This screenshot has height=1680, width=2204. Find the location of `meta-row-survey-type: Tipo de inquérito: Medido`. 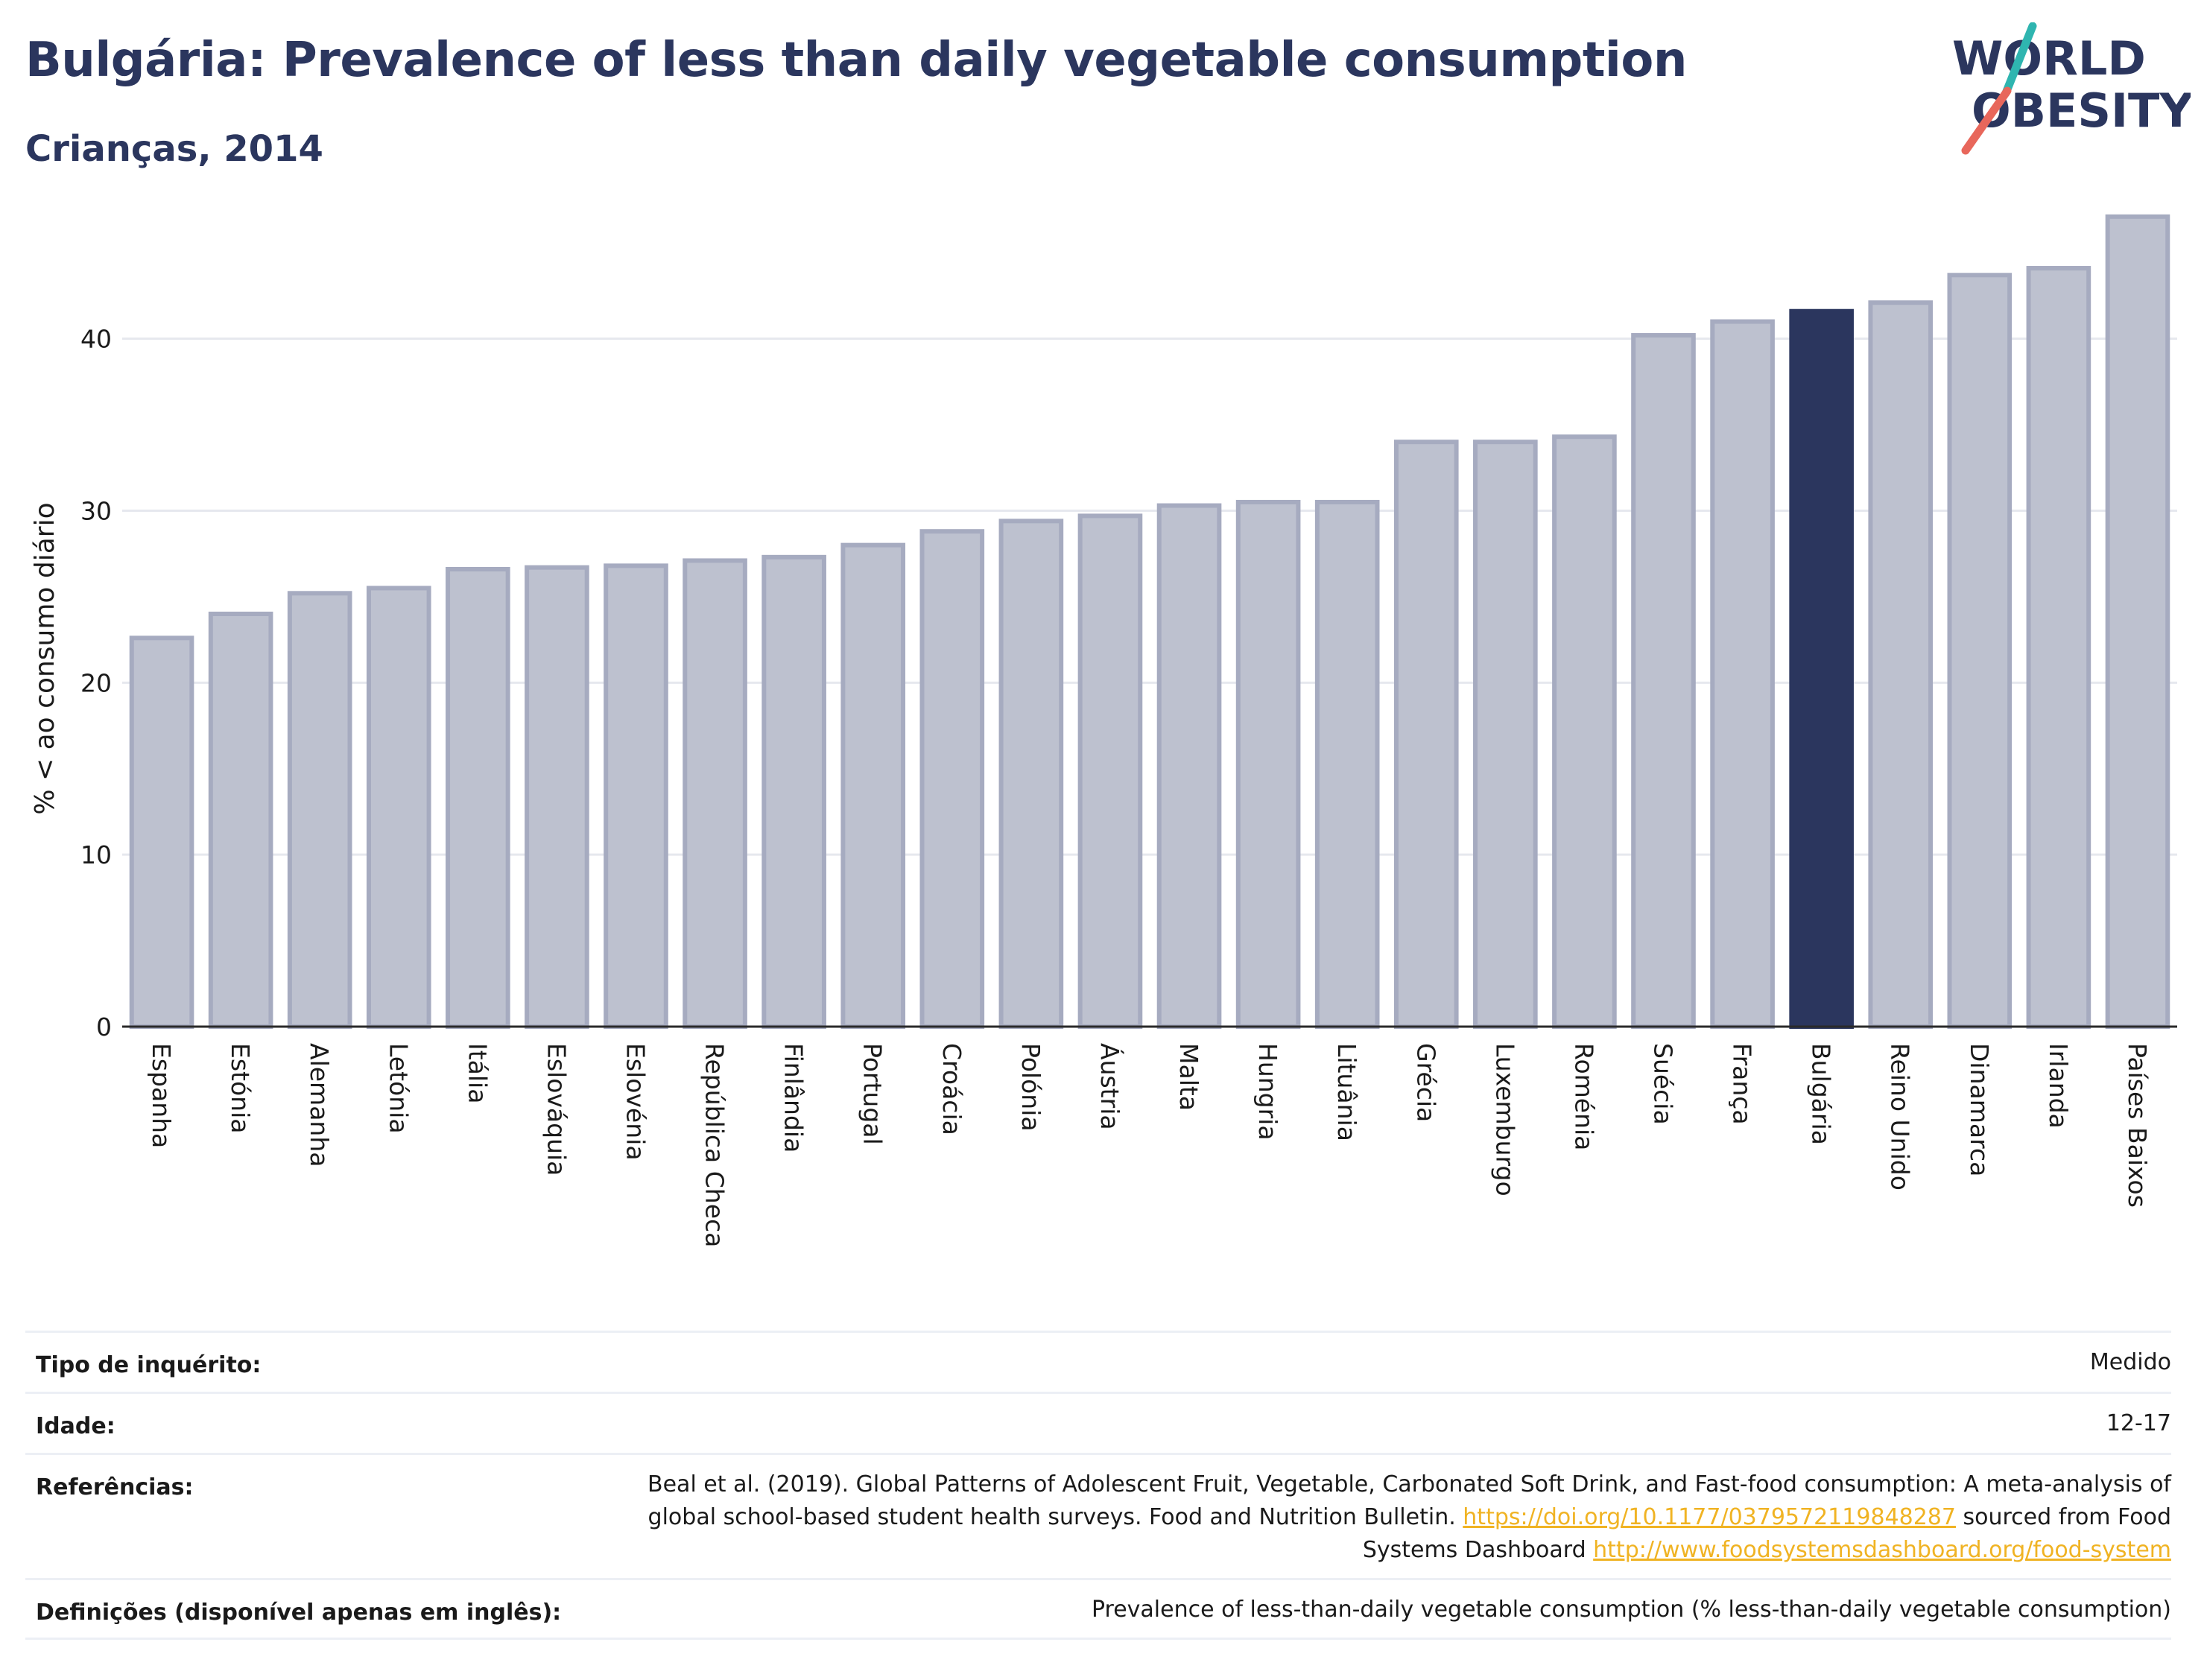

meta-row-survey-type: Tipo de inquérito: Medido is located at coordinates (1098, 1362).